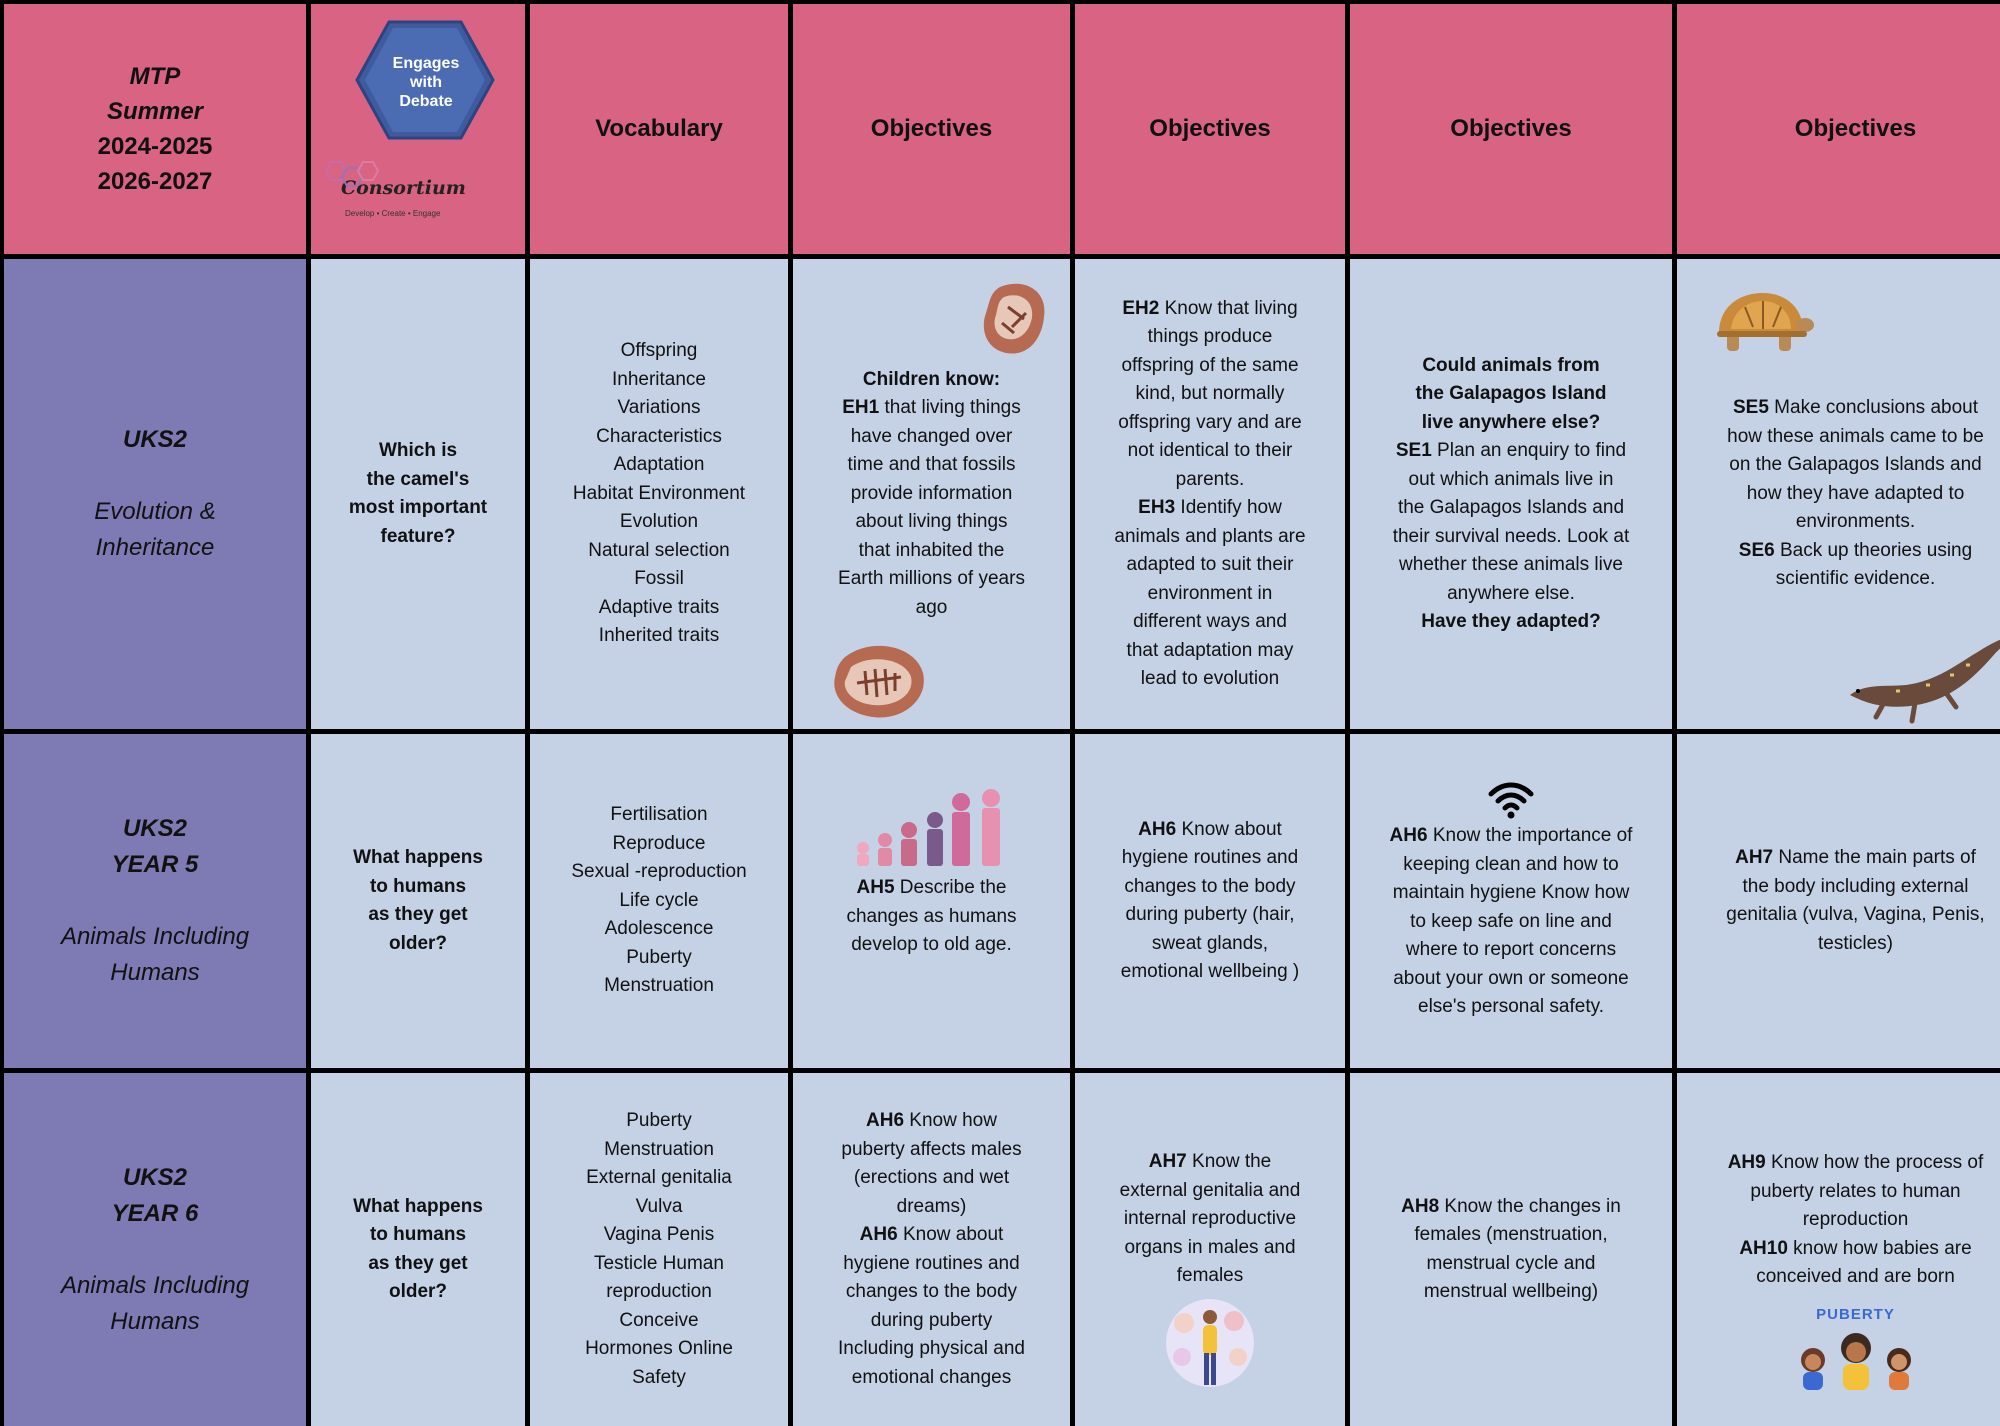 This screenshot has width=2000, height=1426. What do you see at coordinates (659, 436) in the screenshot?
I see `vocabulary-item: Characteristics` at bounding box center [659, 436].